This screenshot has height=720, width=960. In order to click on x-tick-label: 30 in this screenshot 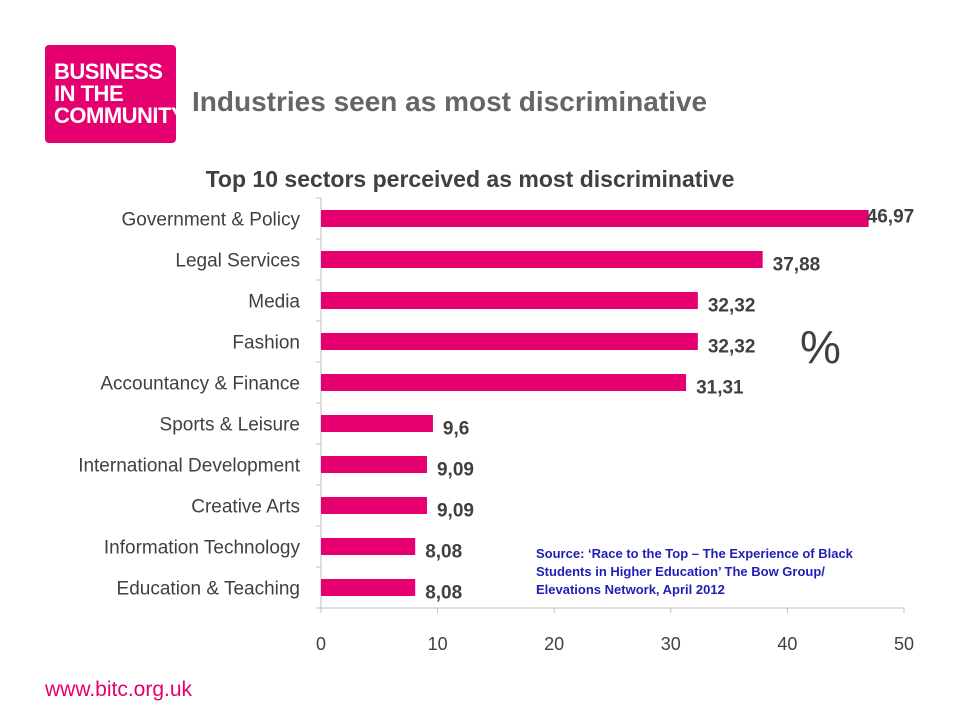, I will do `click(671, 644)`.